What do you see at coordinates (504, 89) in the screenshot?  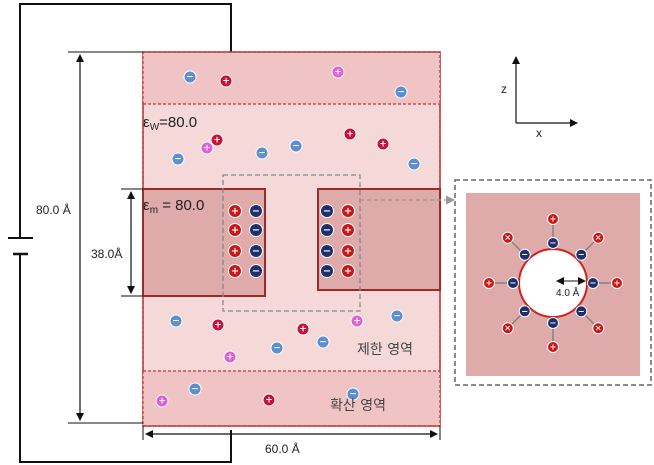 I see `z-axis-label: z` at bounding box center [504, 89].